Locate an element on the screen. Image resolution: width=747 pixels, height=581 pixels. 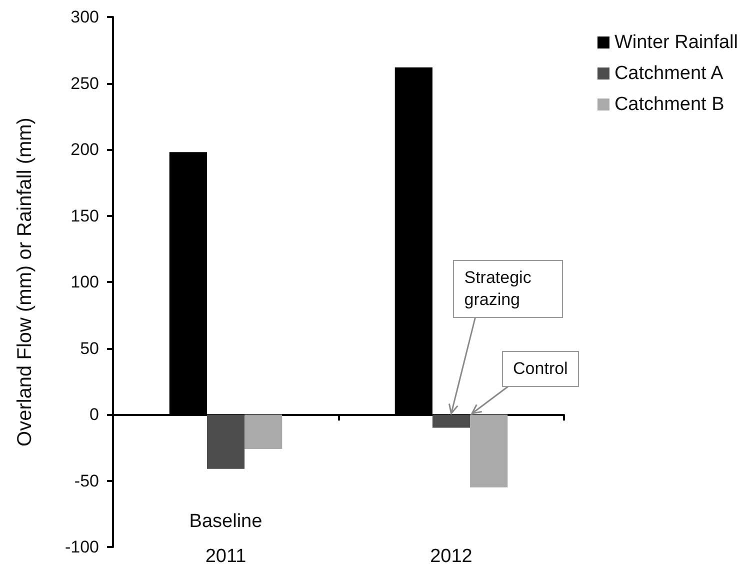
x-tick-label: 2011 is located at coordinates (225, 556).